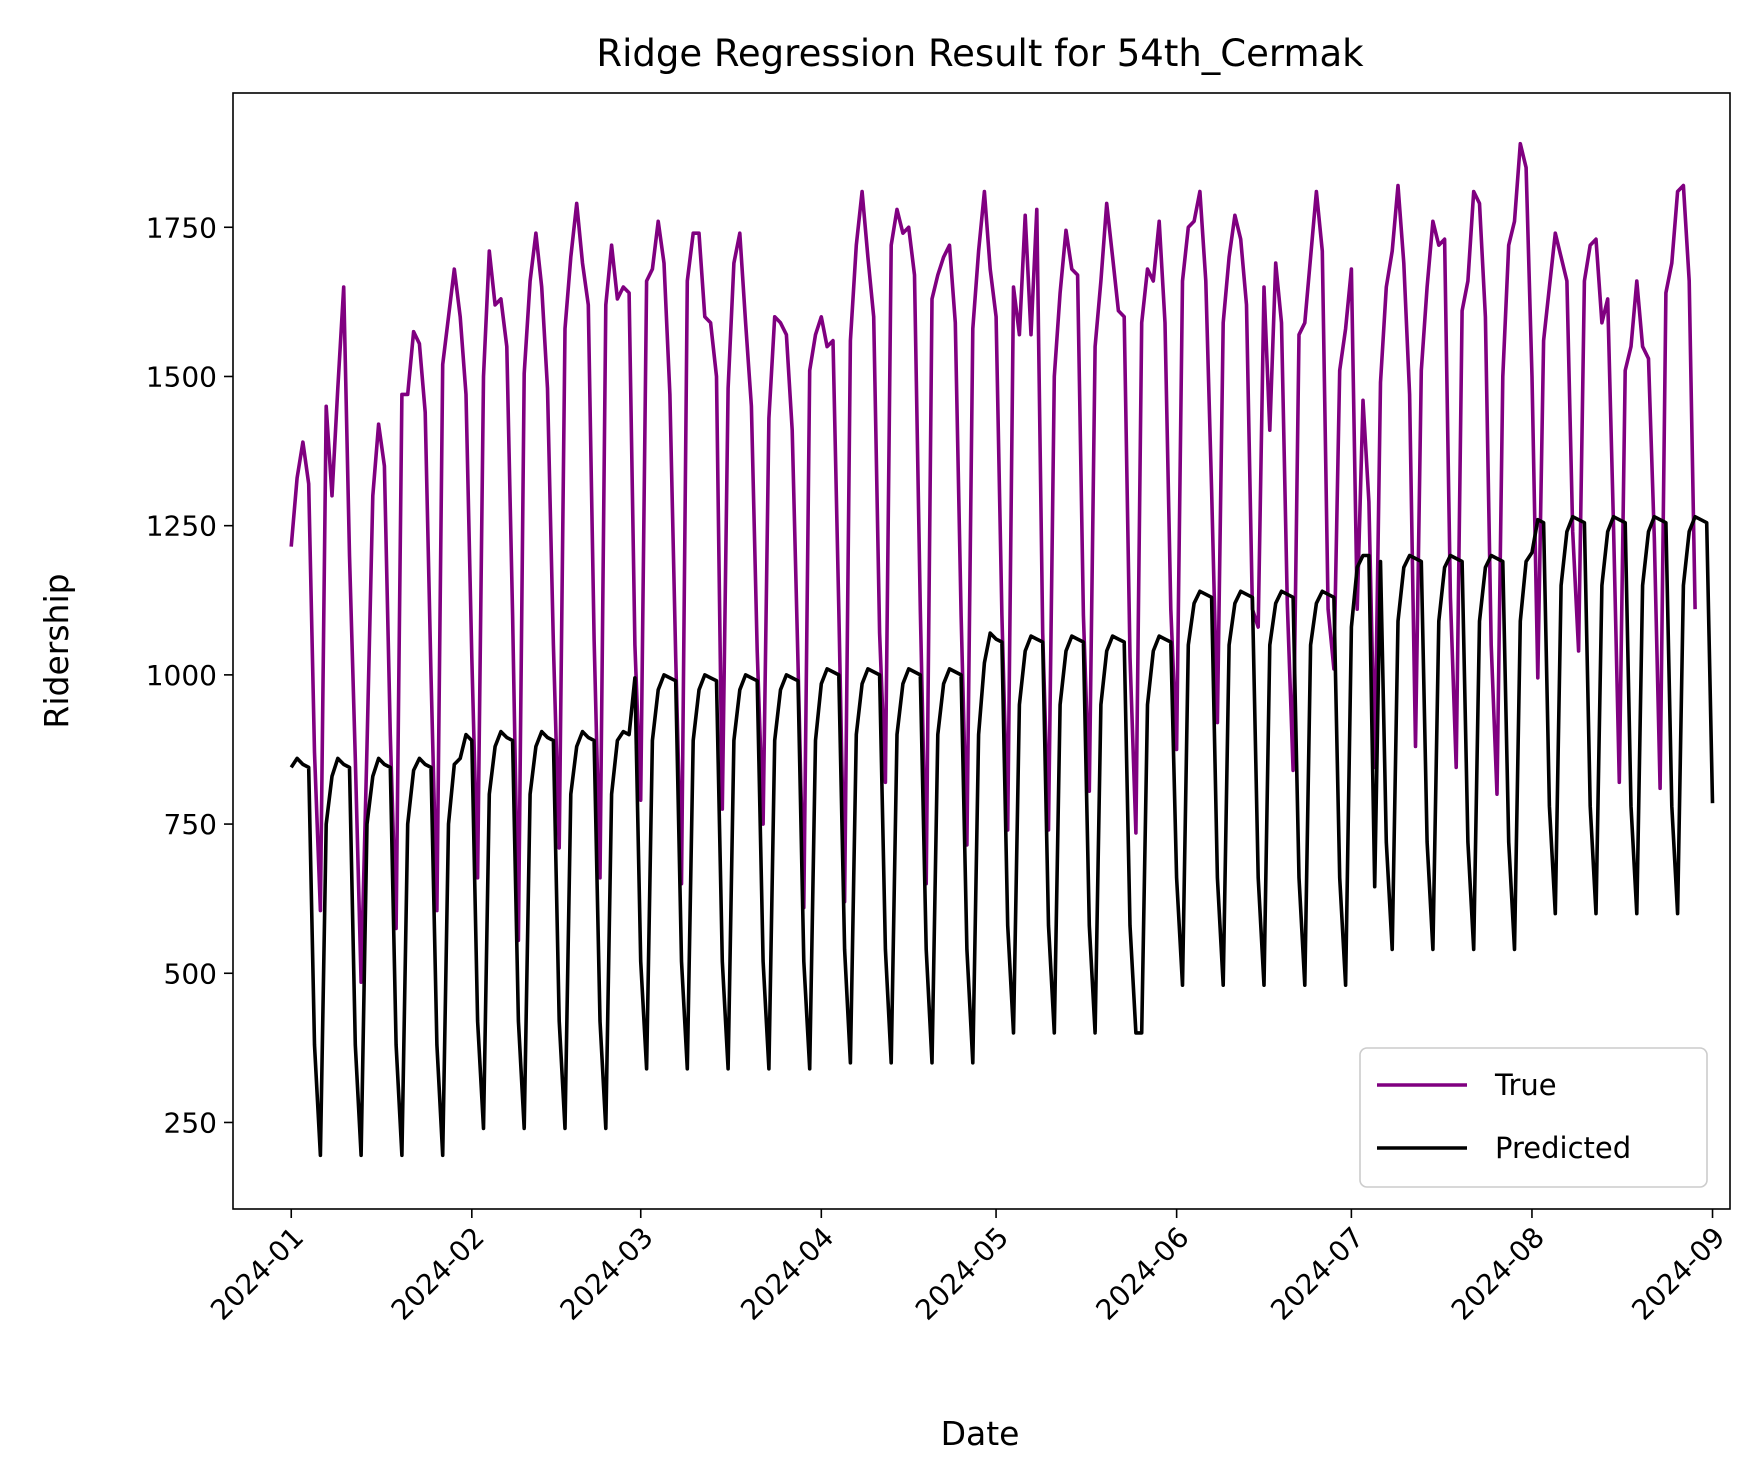 This screenshot has height=1478, width=1762. I want to click on x-axis-label: Date, so click(980, 1433).